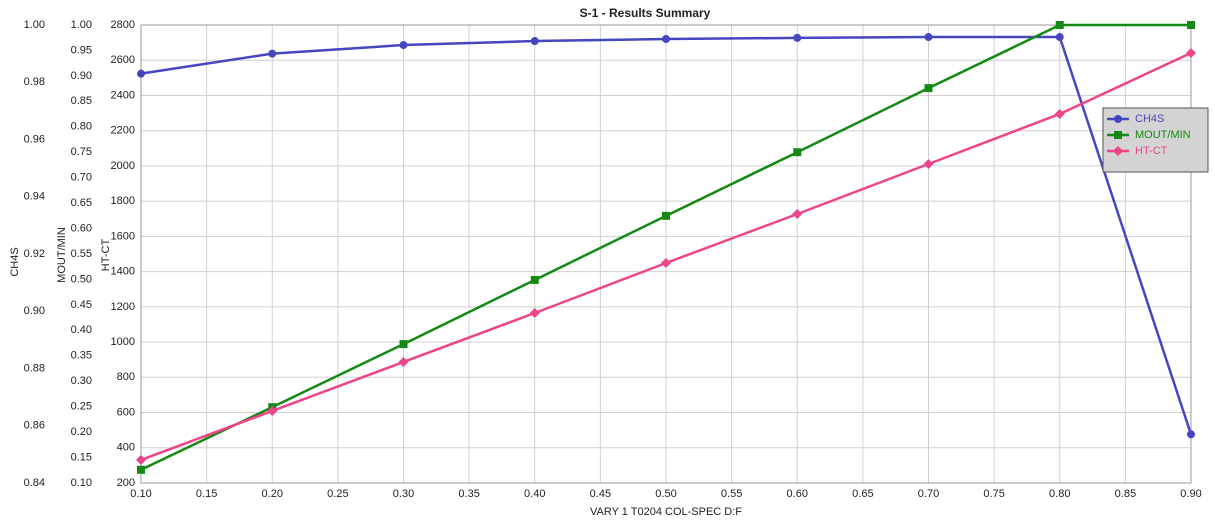 The width and height of the screenshot is (1215, 525). What do you see at coordinates (123, 307) in the screenshot?
I see `y3-tick-label: 1200` at bounding box center [123, 307].